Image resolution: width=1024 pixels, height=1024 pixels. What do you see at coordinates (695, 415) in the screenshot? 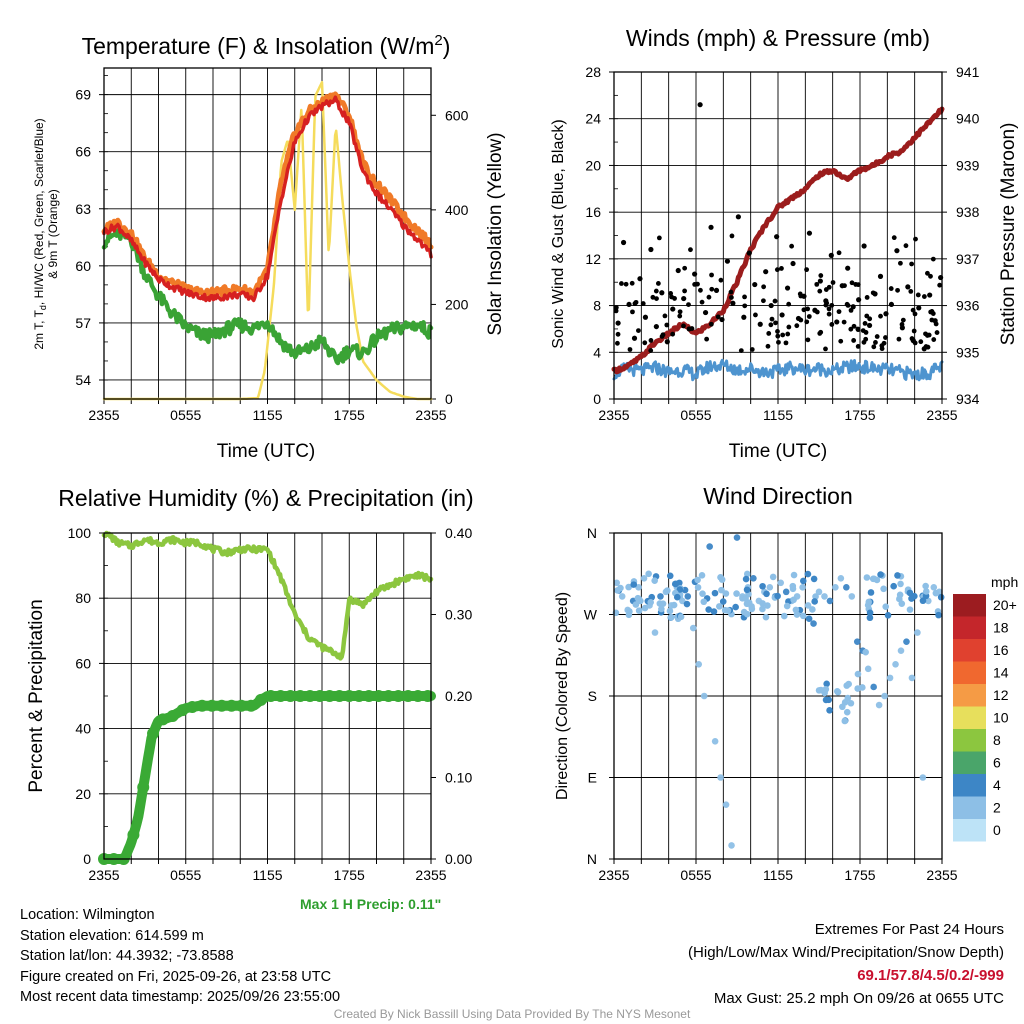
I see `winds-xtick-label: 0555` at bounding box center [695, 415].